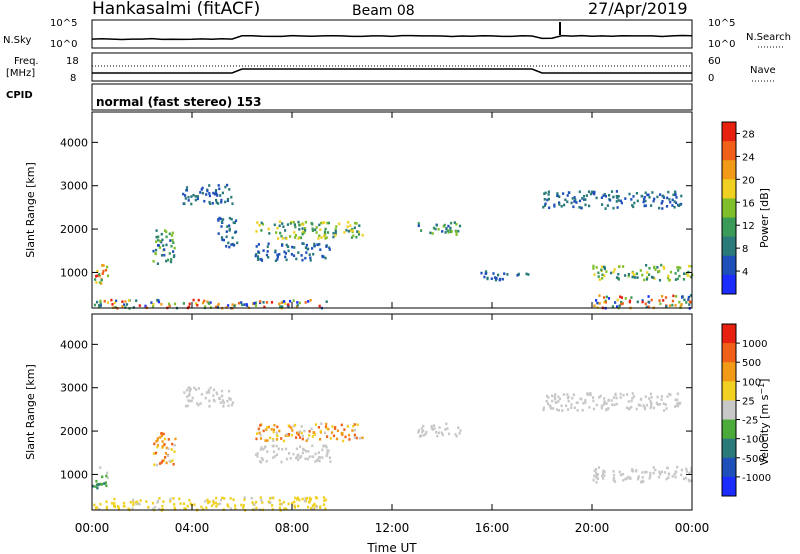 The width and height of the screenshot is (800, 554). What do you see at coordinates (764, 218) in the screenshot?
I see `power-colorbar-label: Power [dB]` at bounding box center [764, 218].